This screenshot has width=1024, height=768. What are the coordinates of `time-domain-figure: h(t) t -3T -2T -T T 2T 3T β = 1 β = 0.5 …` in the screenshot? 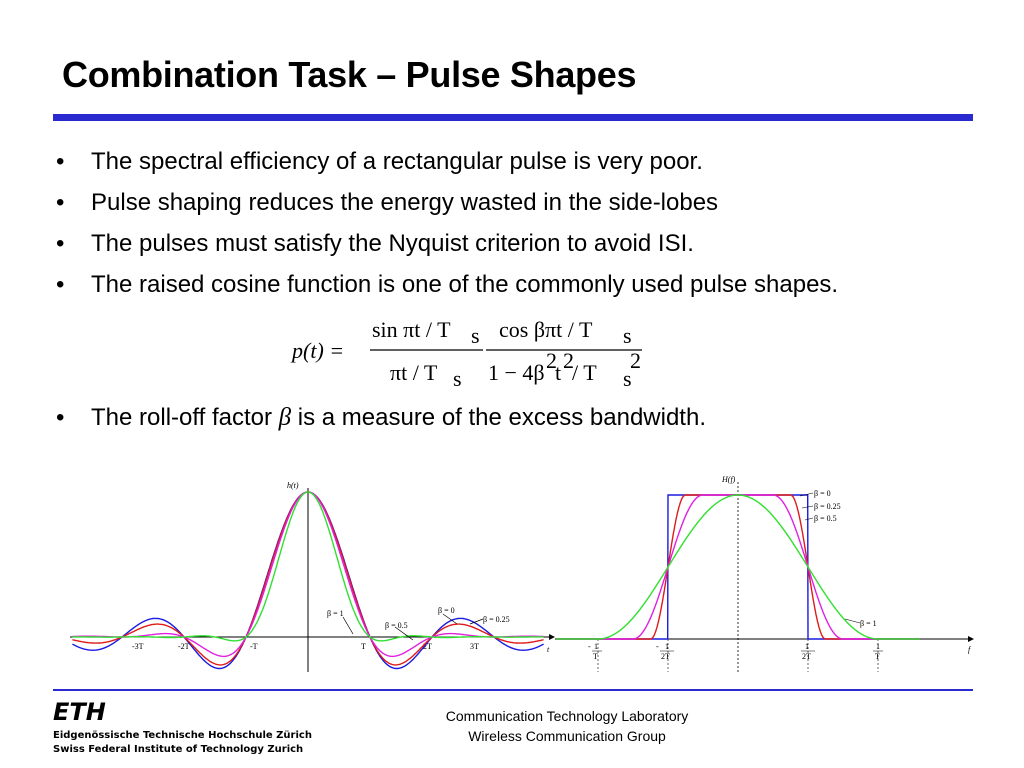 It's located at (312, 579).